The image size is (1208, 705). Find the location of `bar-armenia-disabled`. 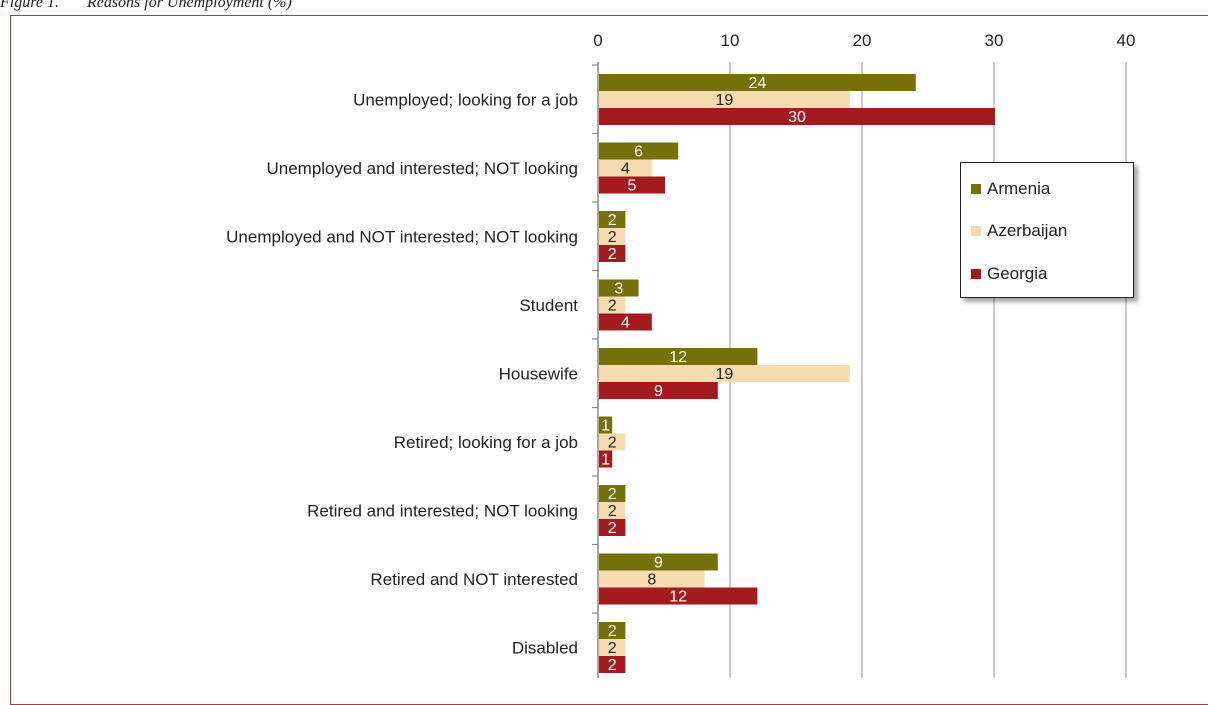

bar-armenia-disabled is located at coordinates (612, 630).